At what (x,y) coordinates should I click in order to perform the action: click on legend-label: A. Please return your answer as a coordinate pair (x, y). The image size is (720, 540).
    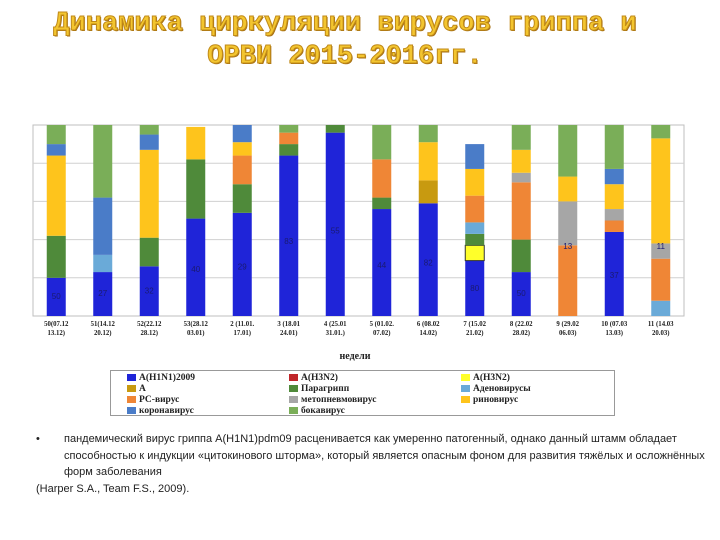
    Looking at the image, I should click on (142, 389).